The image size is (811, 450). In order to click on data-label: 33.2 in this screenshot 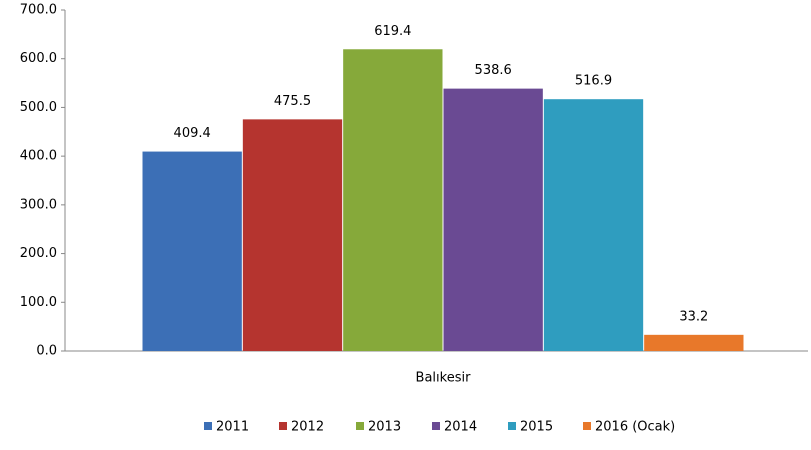, I will do `click(693, 316)`.